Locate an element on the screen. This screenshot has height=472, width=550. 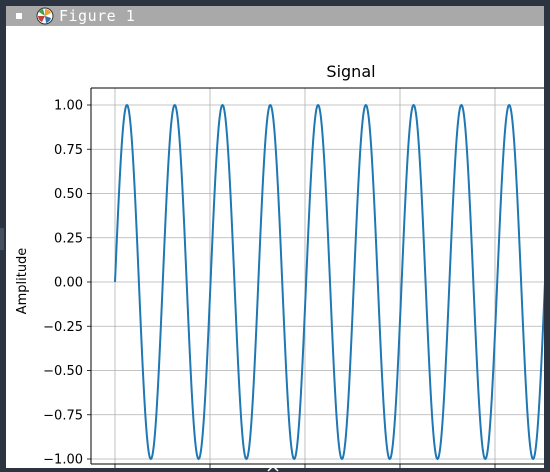
y-axis-label: Amplitude is located at coordinates (22, 281).